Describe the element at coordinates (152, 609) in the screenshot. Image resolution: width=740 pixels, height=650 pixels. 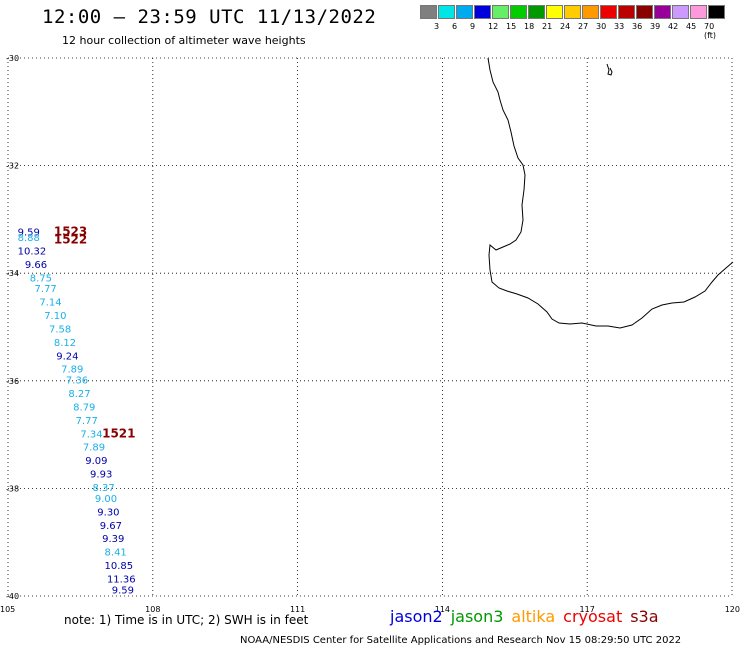
I see `lon-tick-label: 108` at that location.